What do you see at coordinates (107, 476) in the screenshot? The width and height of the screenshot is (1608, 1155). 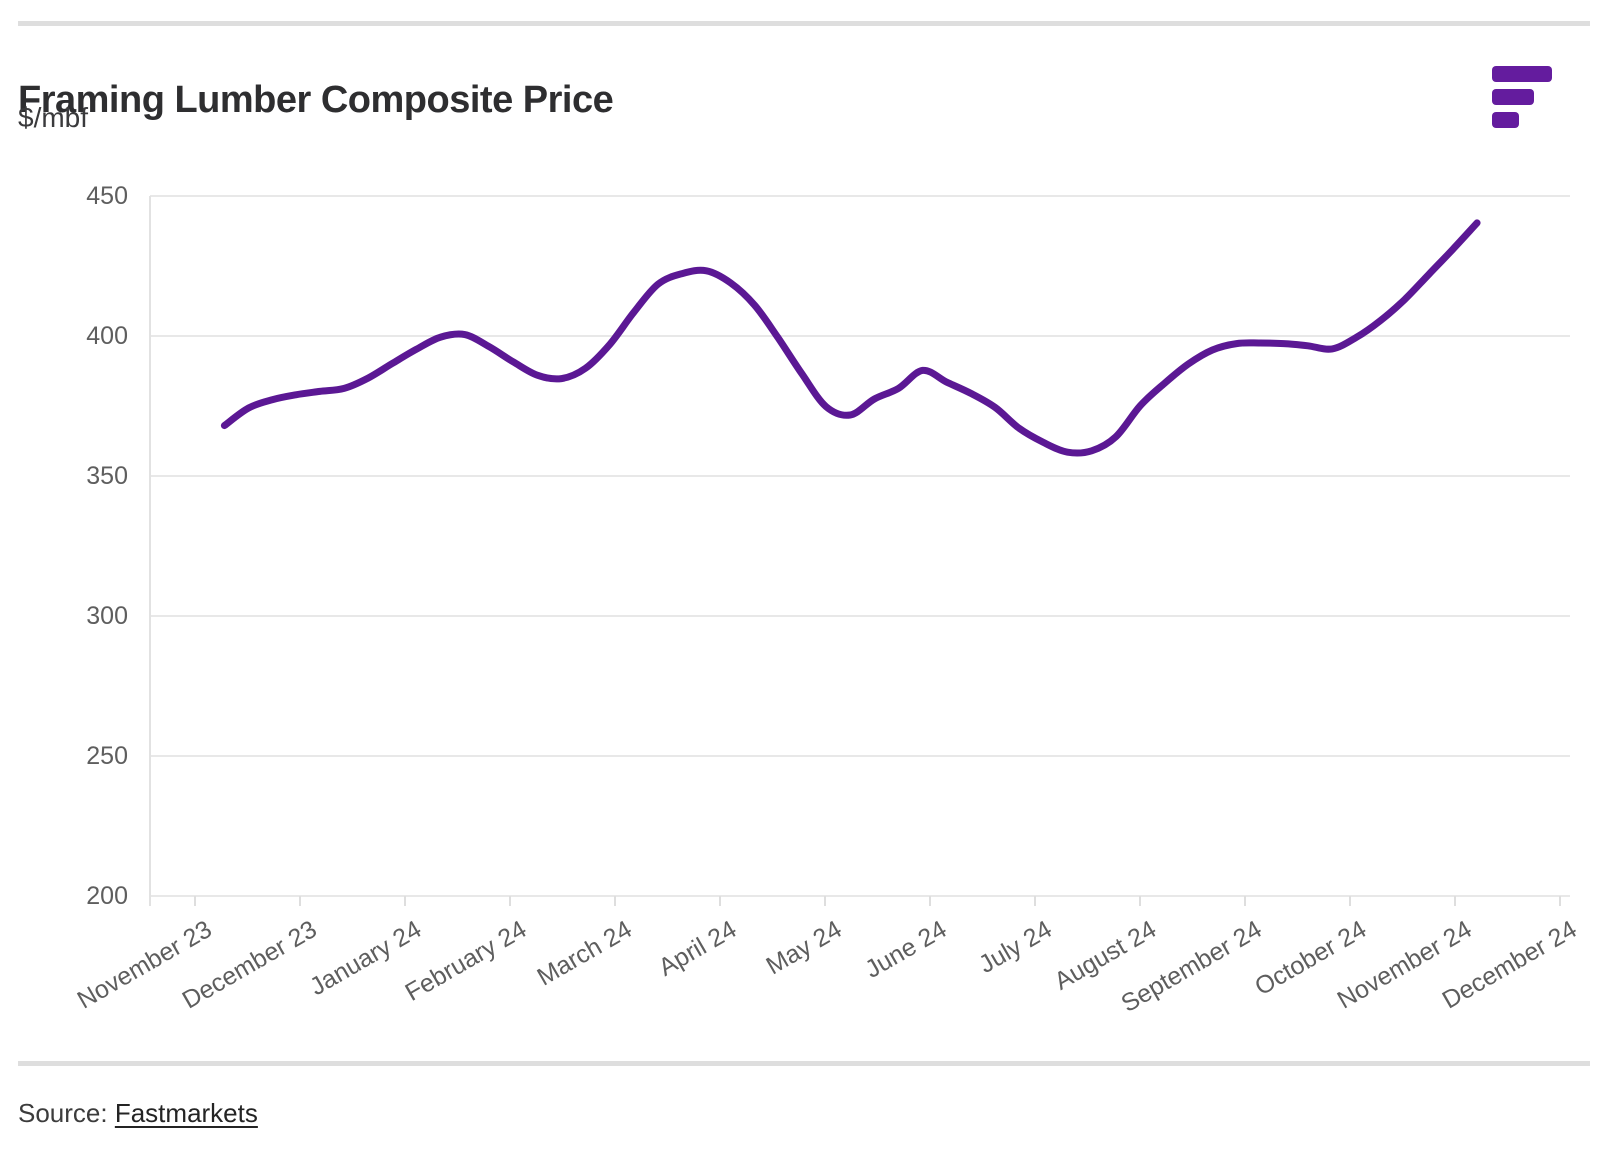 I see `y-axis-label: 350` at bounding box center [107, 476].